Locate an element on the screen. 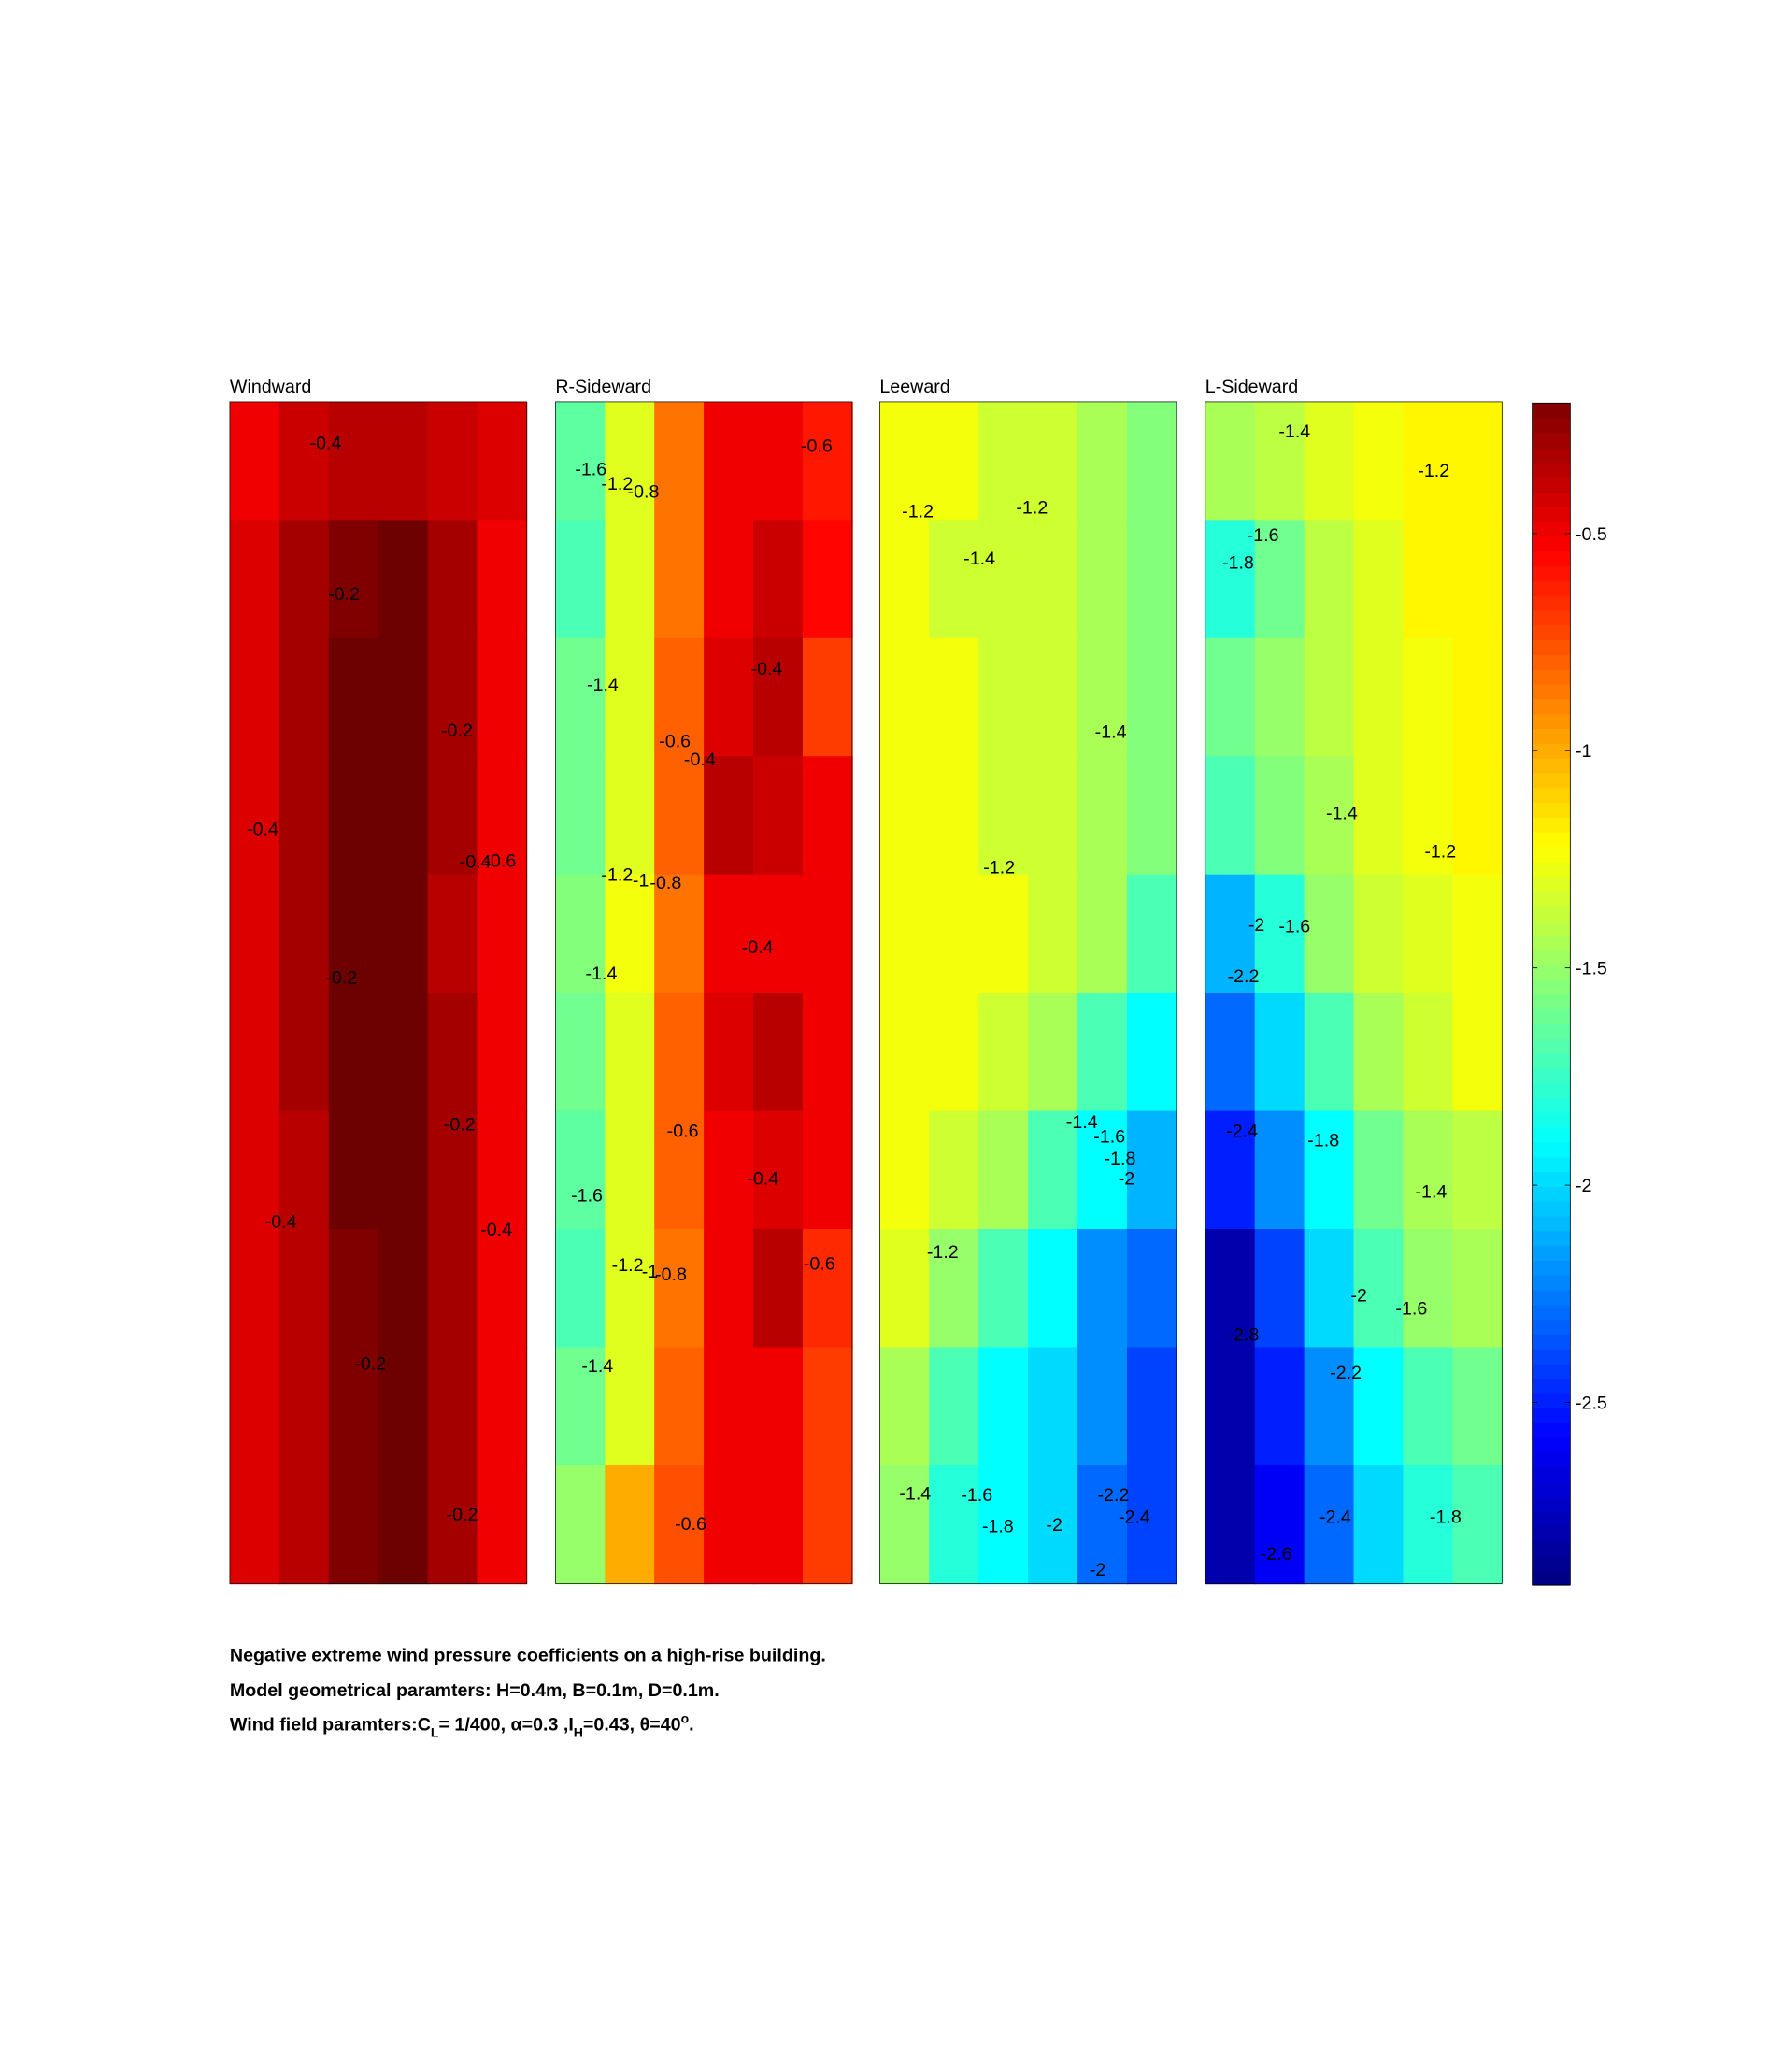 This screenshot has height=2072, width=1783. caption-part: H is located at coordinates (578, 1732).